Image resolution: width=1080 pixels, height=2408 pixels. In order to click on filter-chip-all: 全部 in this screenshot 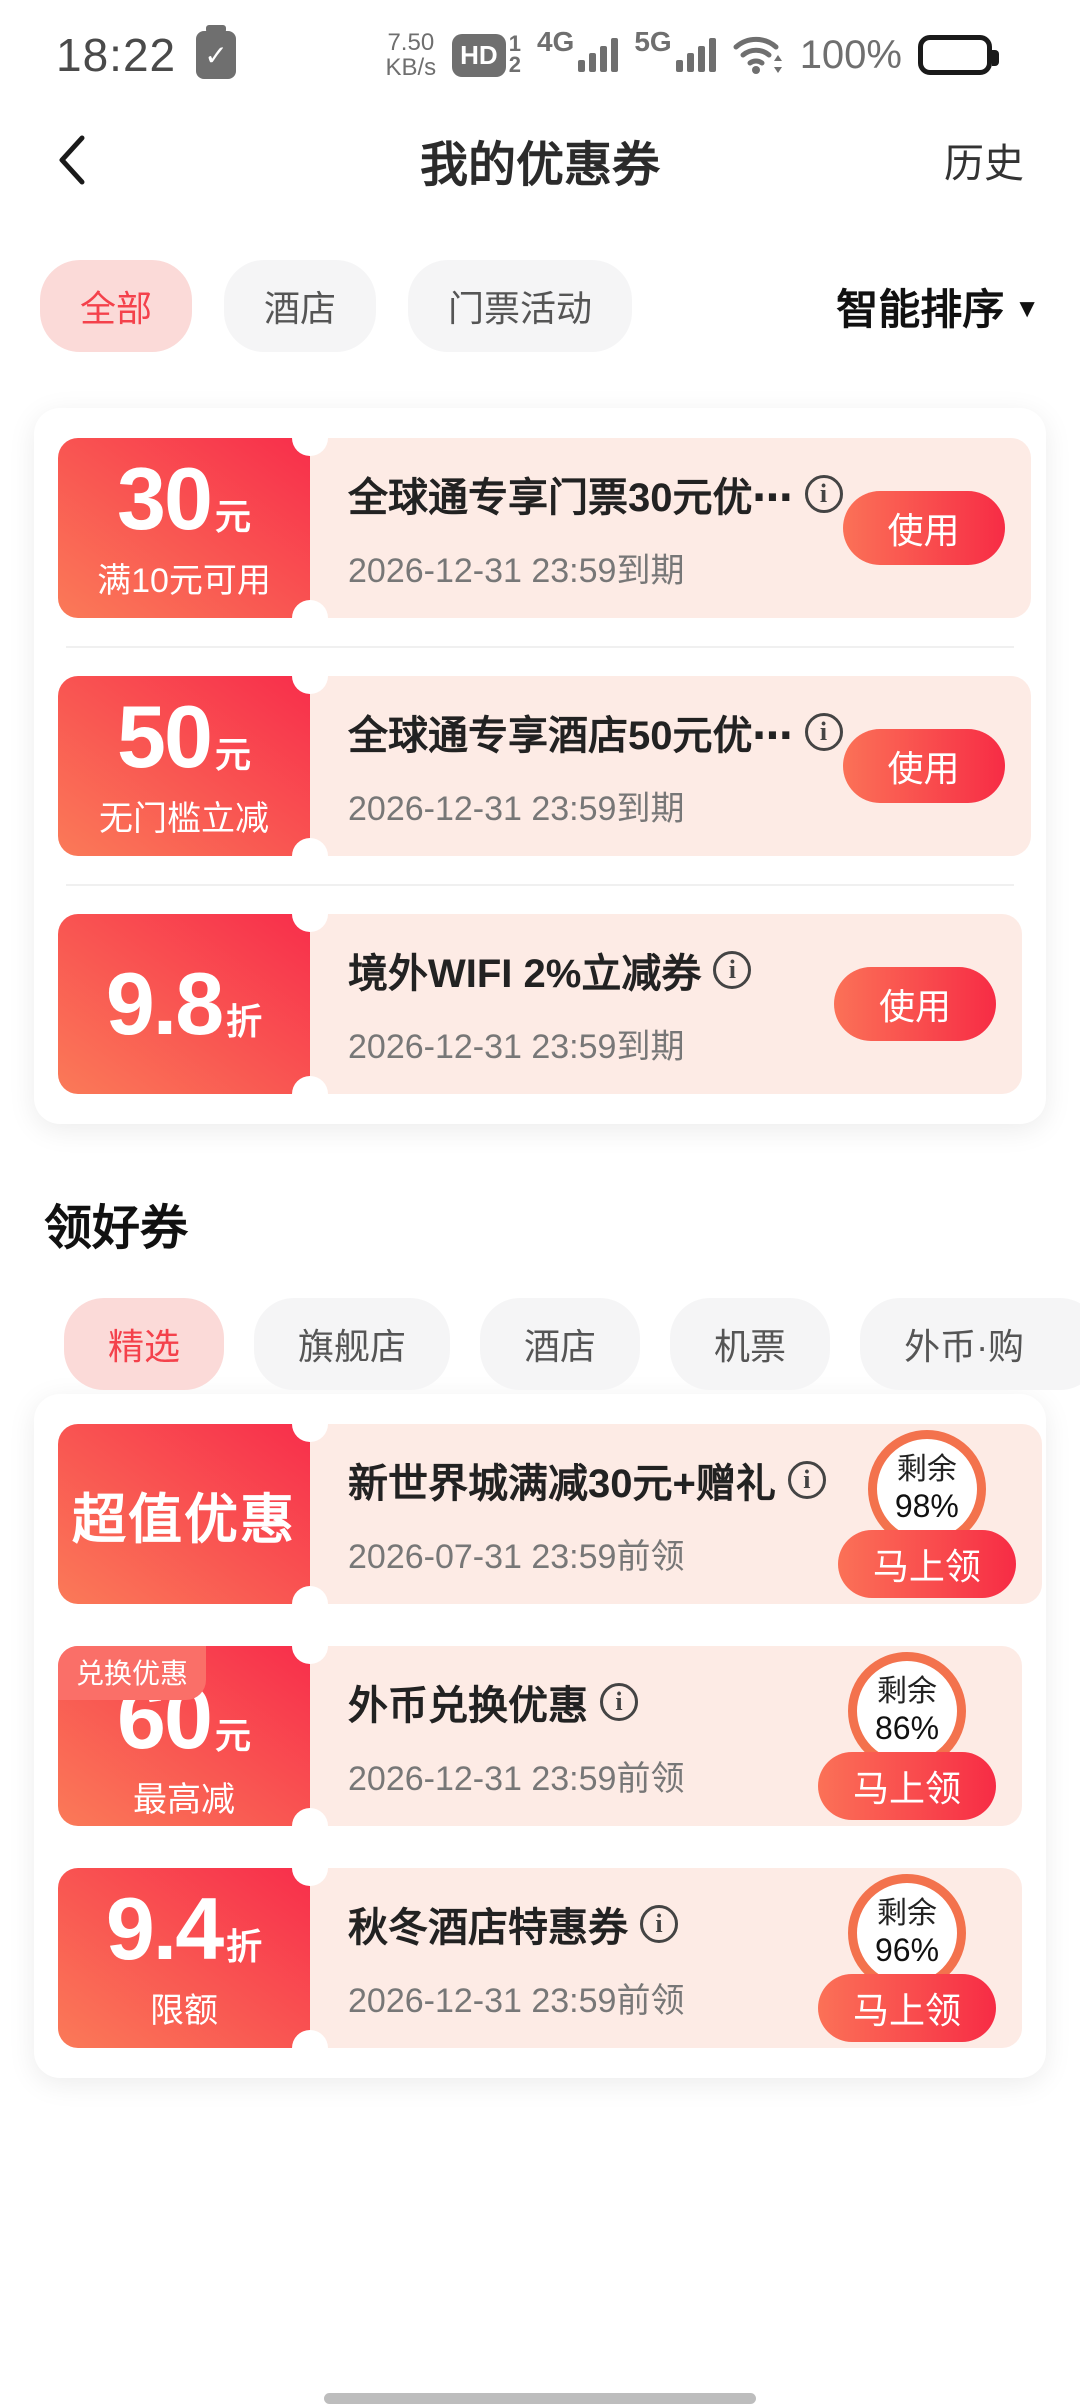, I will do `click(116, 306)`.